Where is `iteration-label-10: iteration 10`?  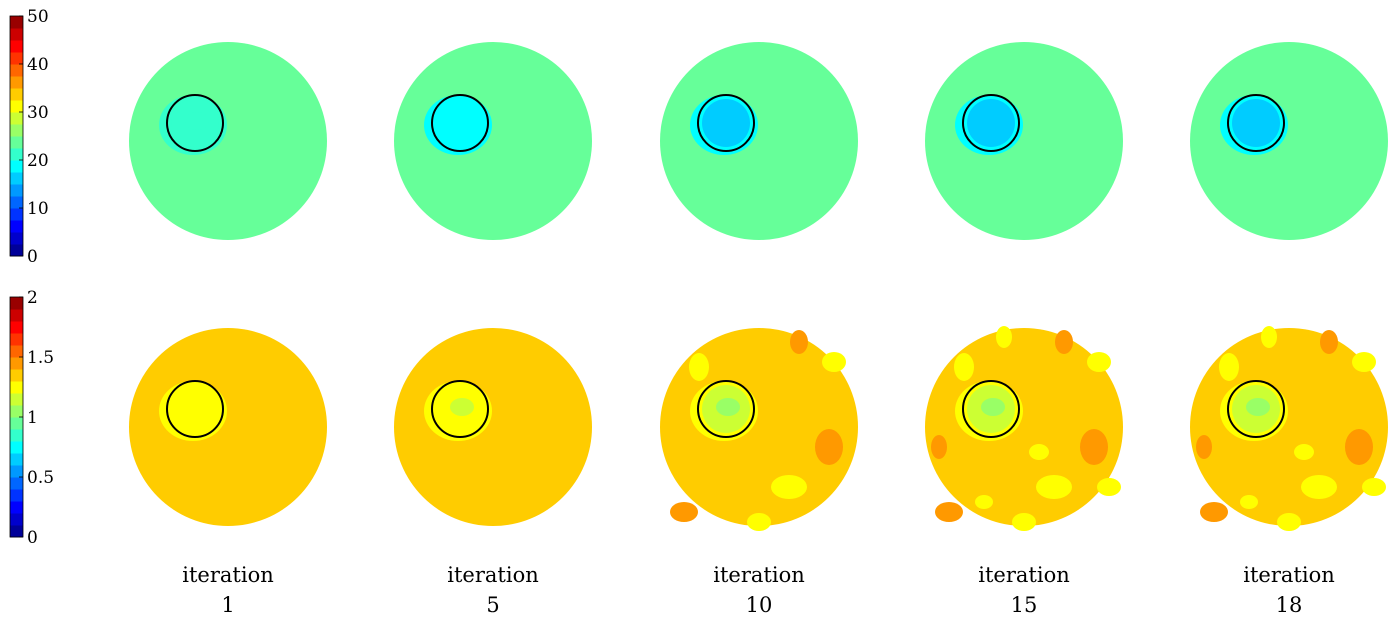 iteration-label-10: iteration 10 is located at coordinates (759, 590).